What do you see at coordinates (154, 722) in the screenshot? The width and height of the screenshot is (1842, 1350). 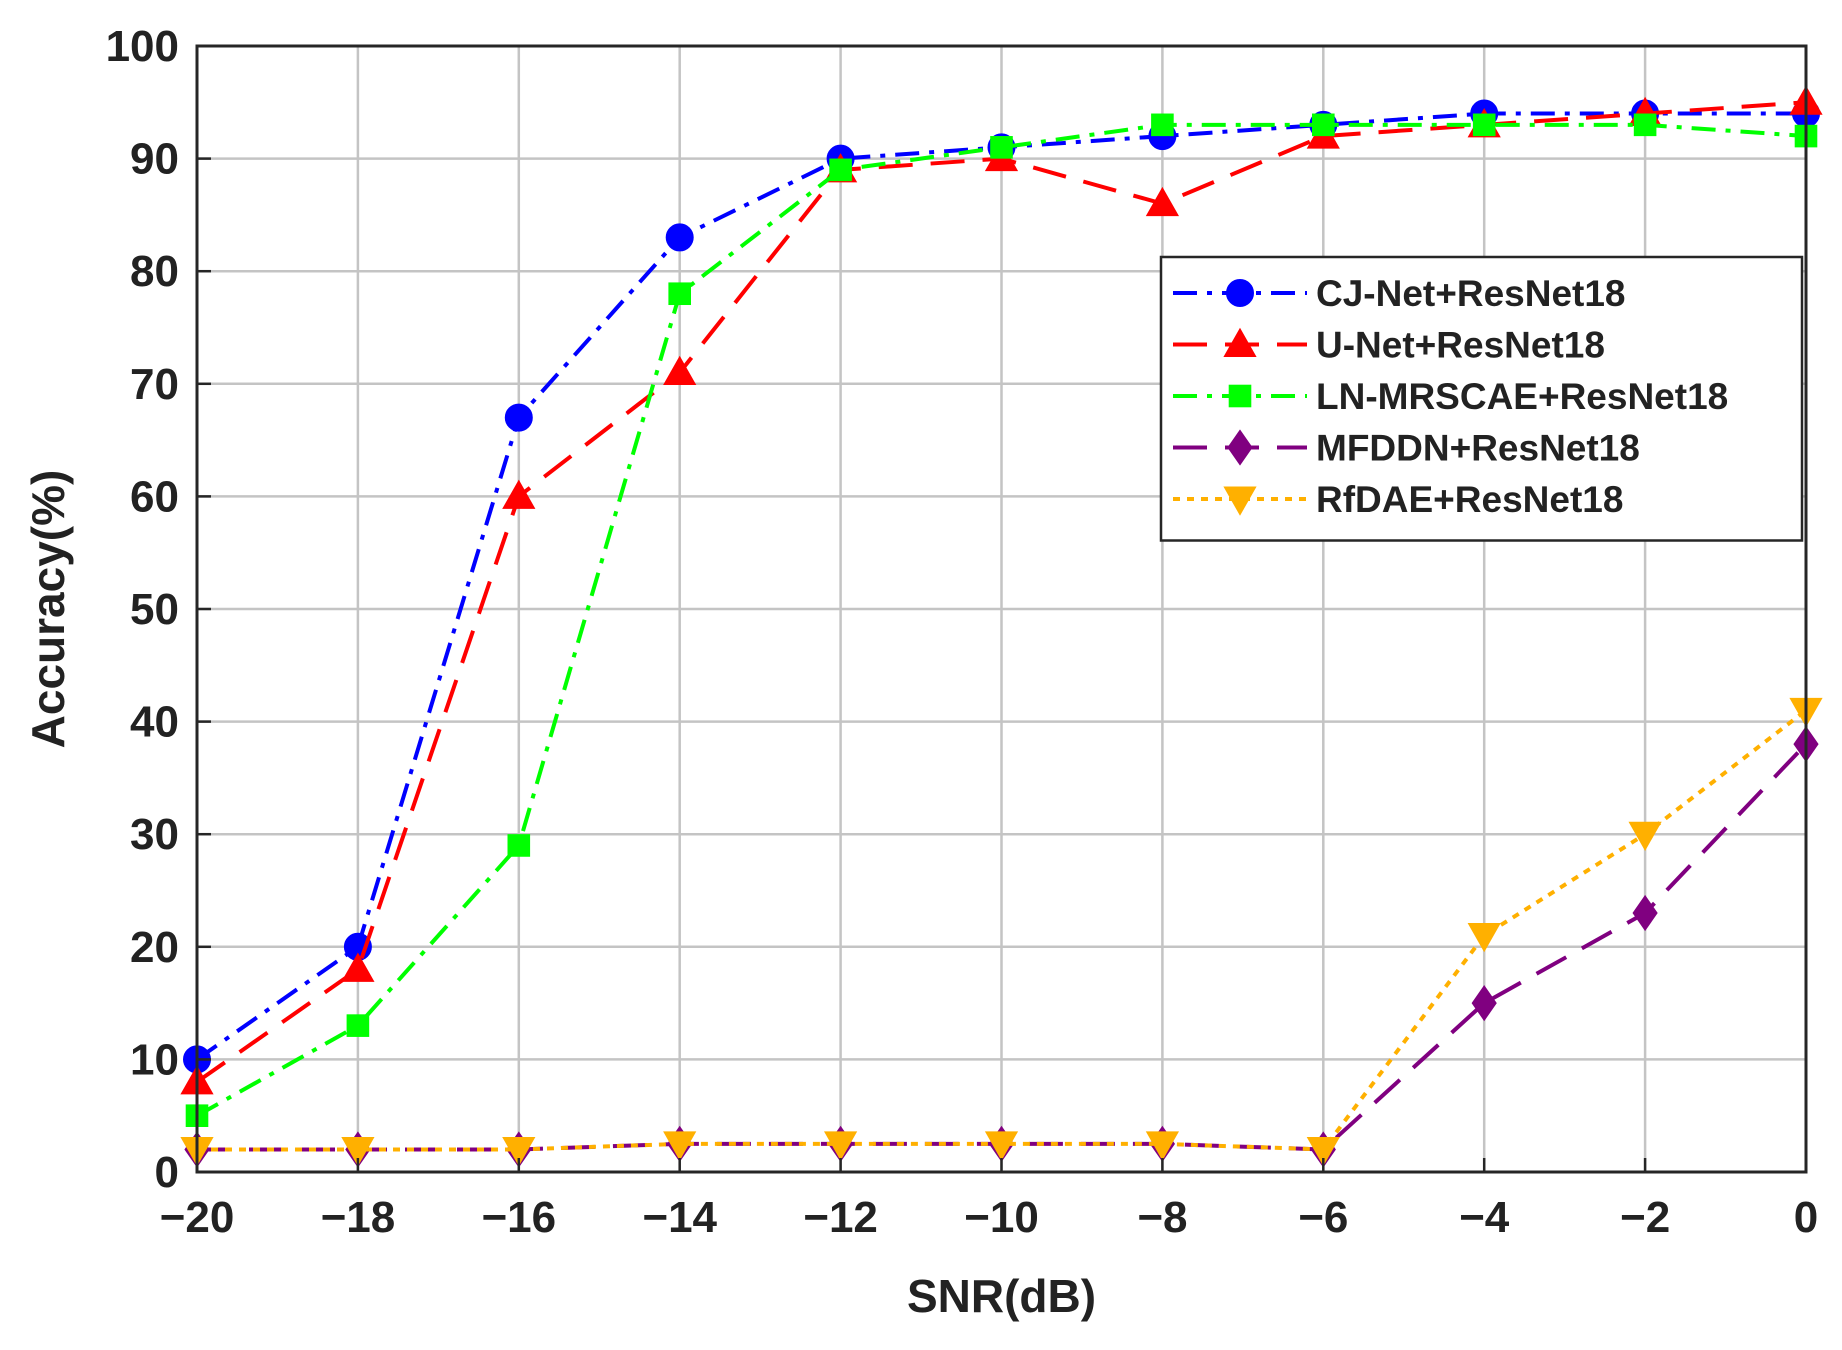 I see `y-tick-label: 40` at bounding box center [154, 722].